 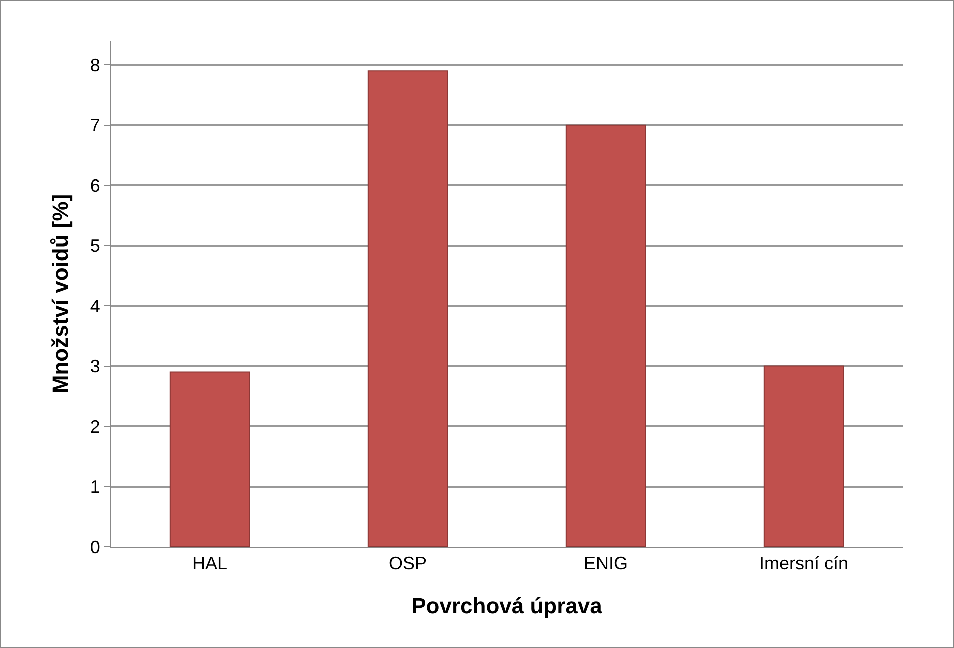 I want to click on y-tick-label: 1, so click(x=95, y=487).